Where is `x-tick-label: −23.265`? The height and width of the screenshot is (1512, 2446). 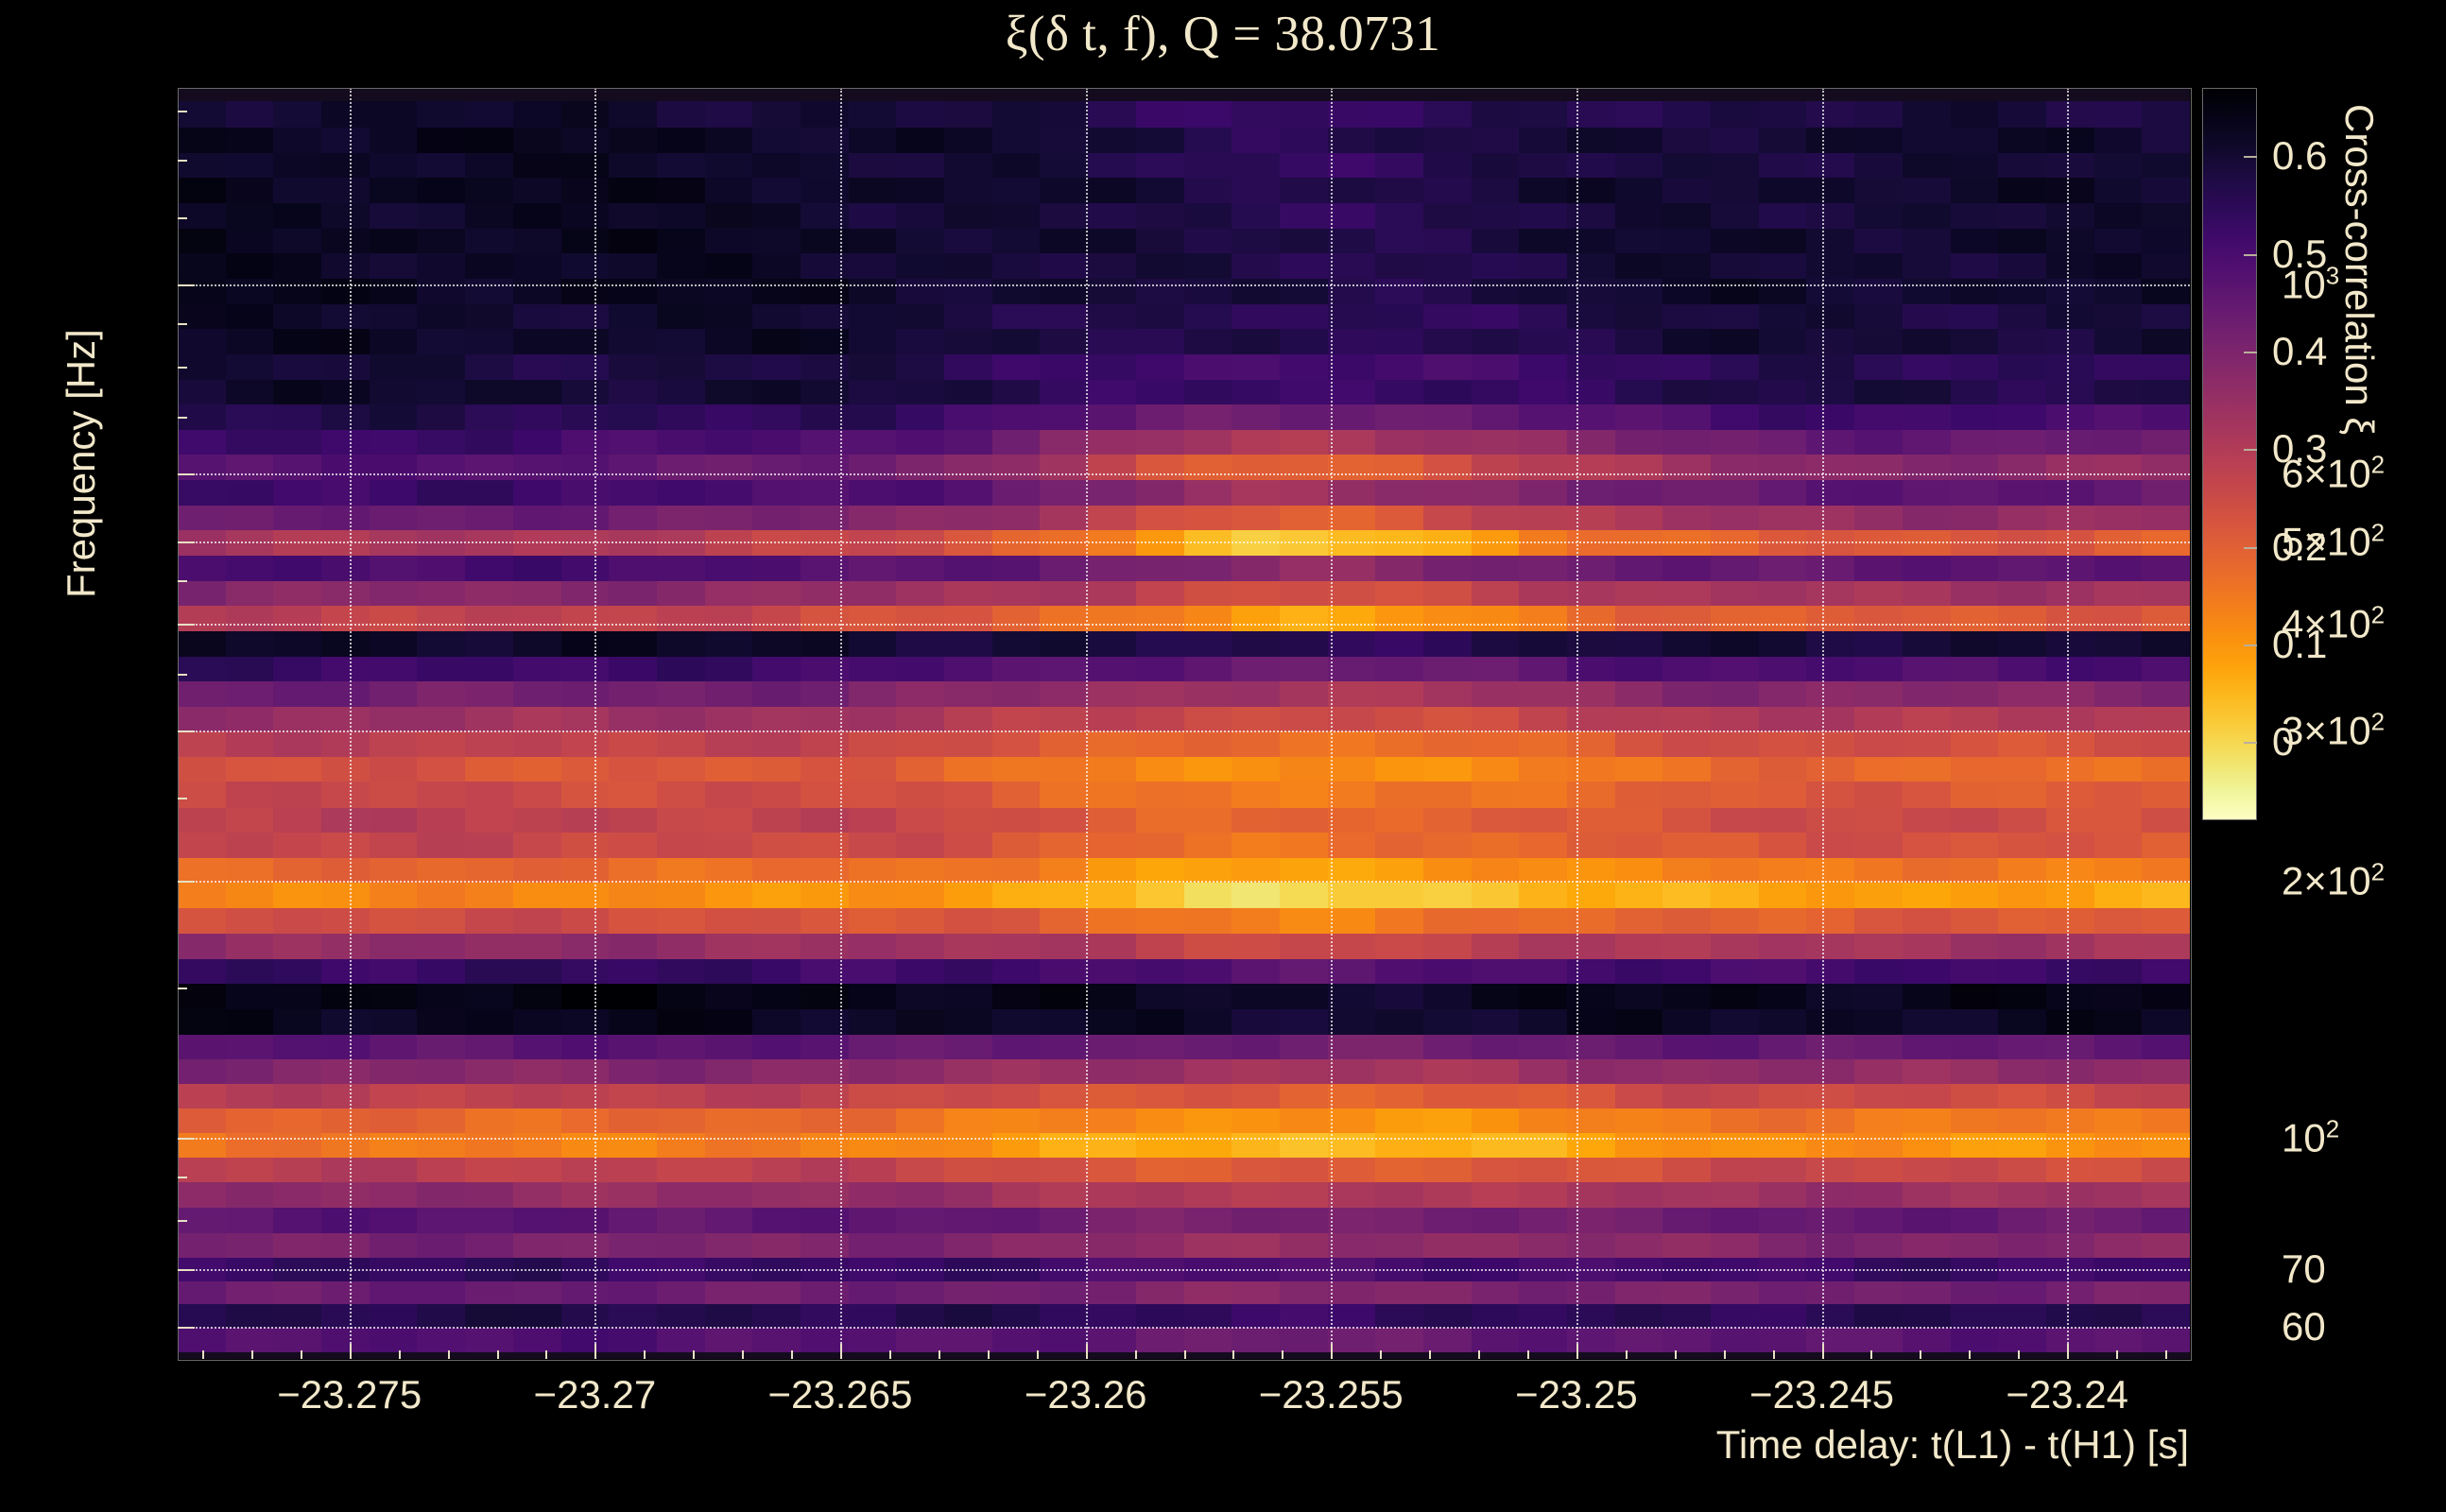
x-tick-label: −23.265 is located at coordinates (840, 1394).